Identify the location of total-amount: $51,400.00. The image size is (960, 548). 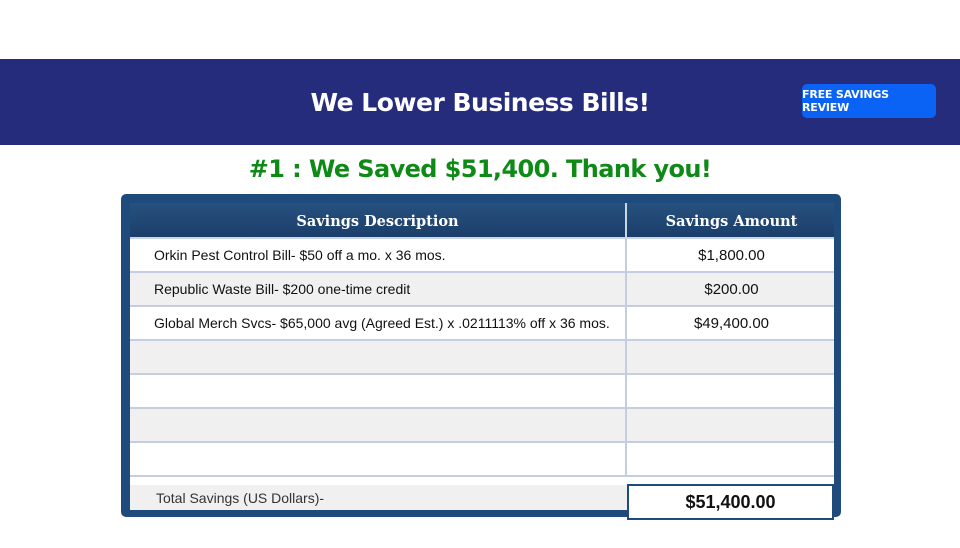
(730, 502).